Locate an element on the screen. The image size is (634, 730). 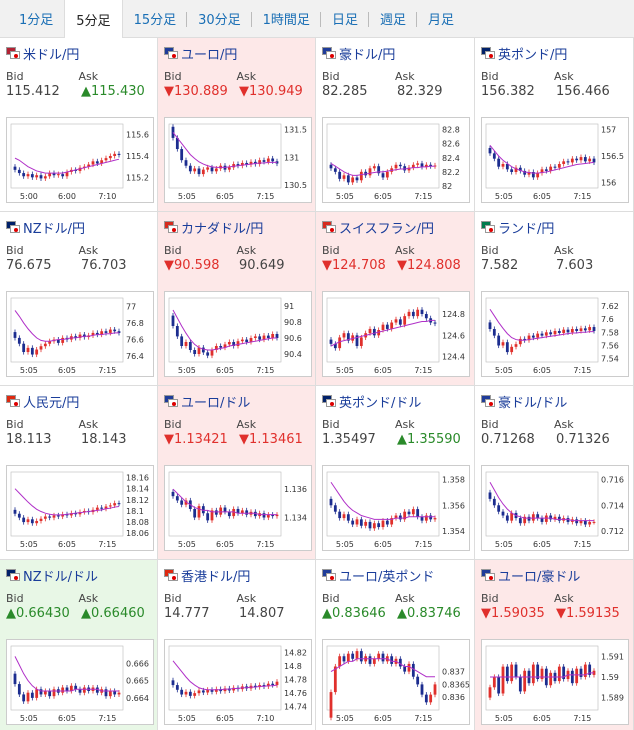
pair-title: ユーロ/ドル is located at coordinates (236, 401).